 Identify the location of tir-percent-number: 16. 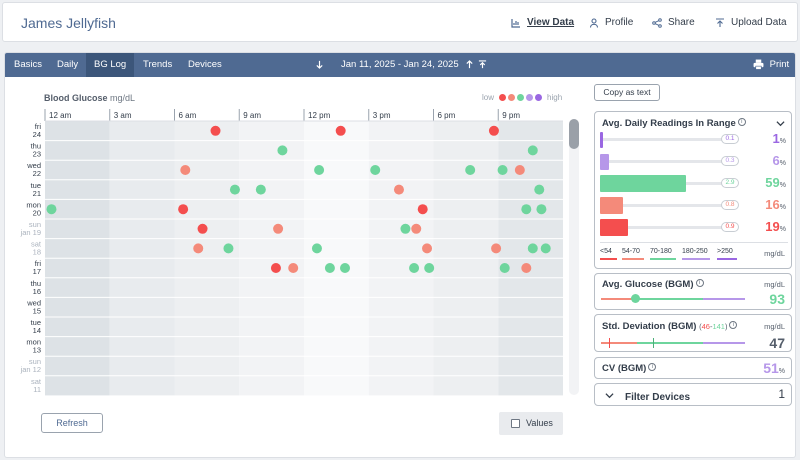
(772, 204).